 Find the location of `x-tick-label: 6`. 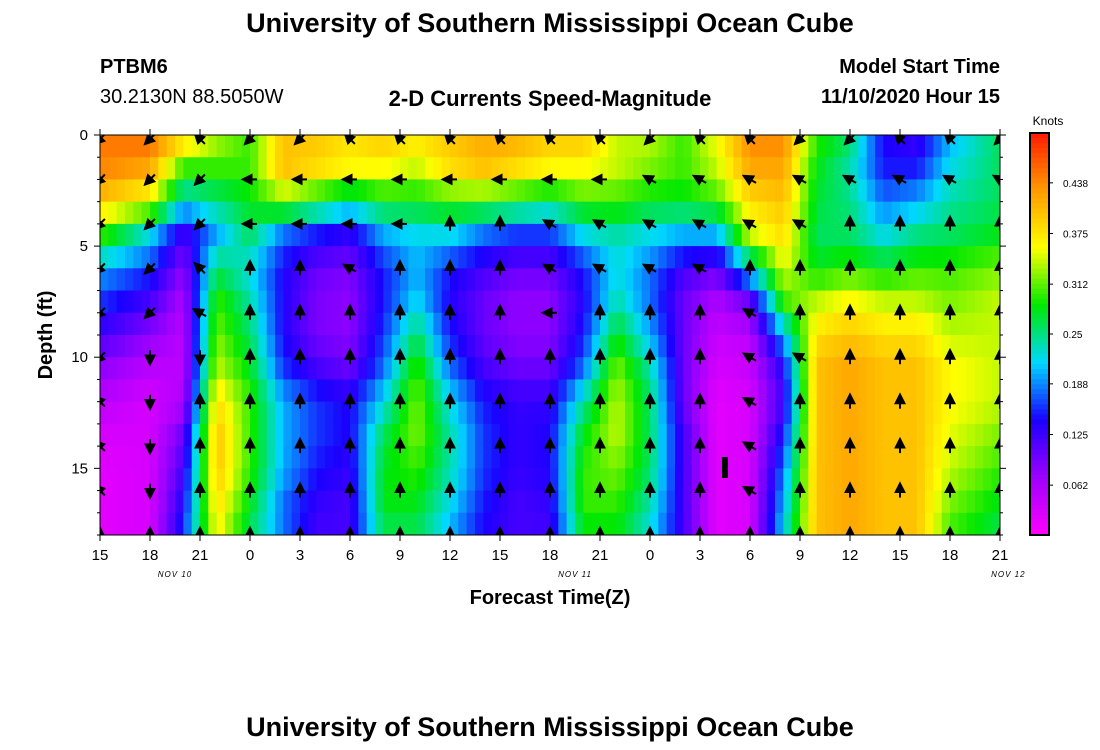

x-tick-label: 6 is located at coordinates (350, 555).